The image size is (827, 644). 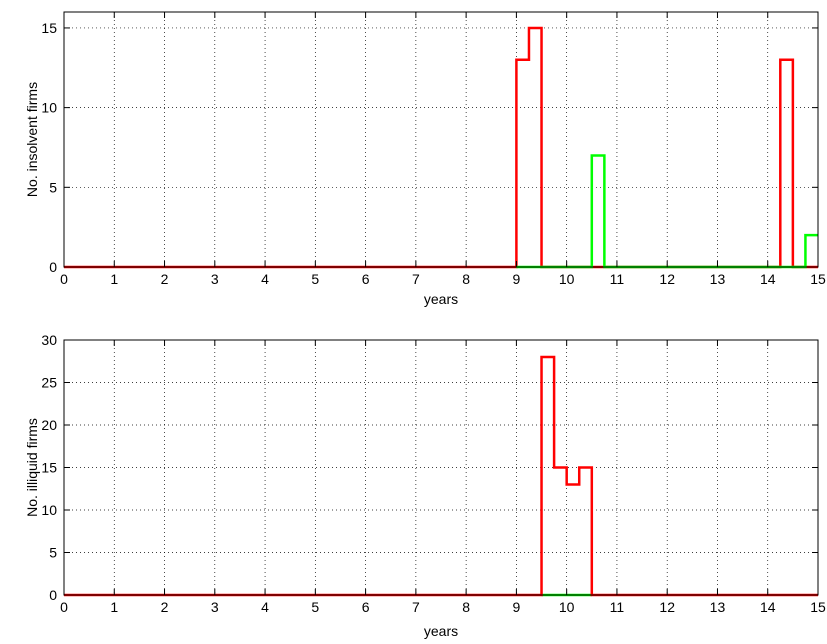 What do you see at coordinates (49, 147) in the screenshot?
I see `y-tick-labels: 0 5 10 15` at bounding box center [49, 147].